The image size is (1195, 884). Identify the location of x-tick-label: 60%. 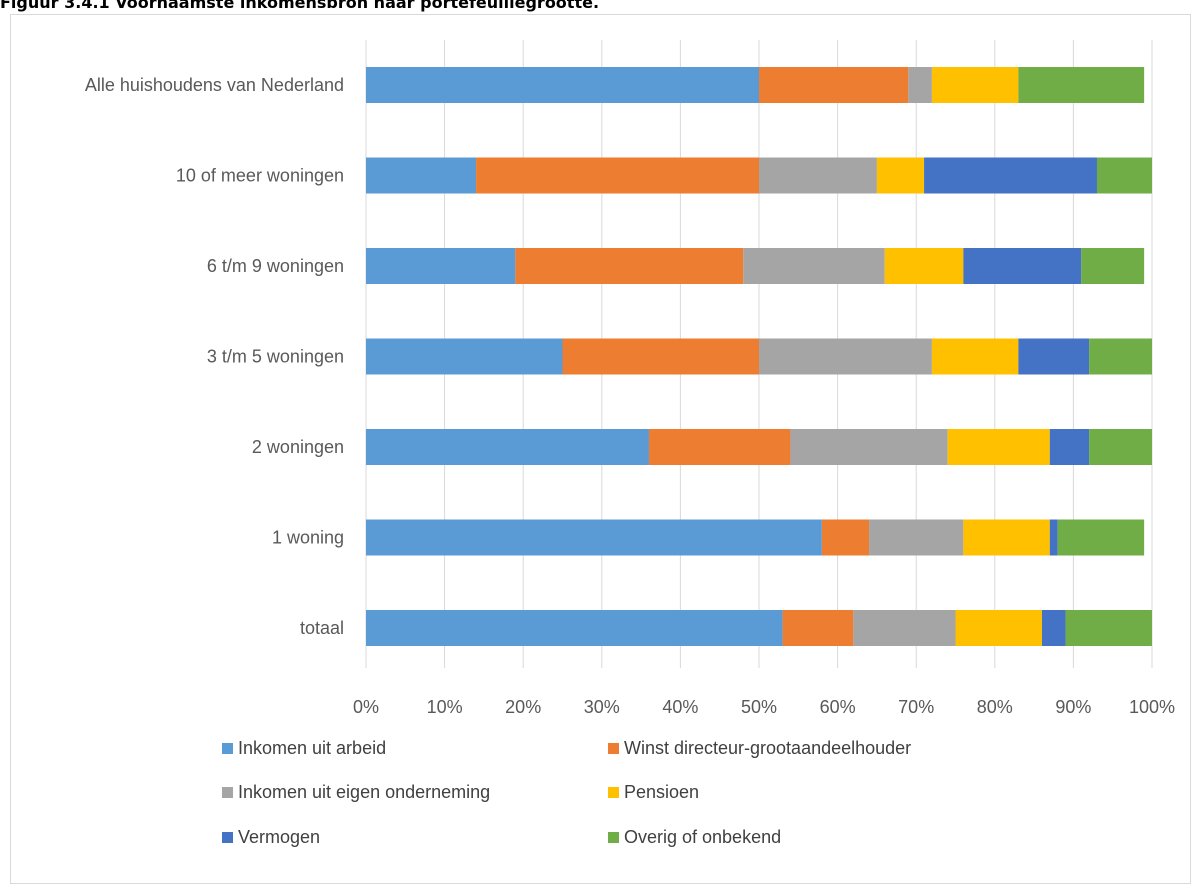
(838, 707).